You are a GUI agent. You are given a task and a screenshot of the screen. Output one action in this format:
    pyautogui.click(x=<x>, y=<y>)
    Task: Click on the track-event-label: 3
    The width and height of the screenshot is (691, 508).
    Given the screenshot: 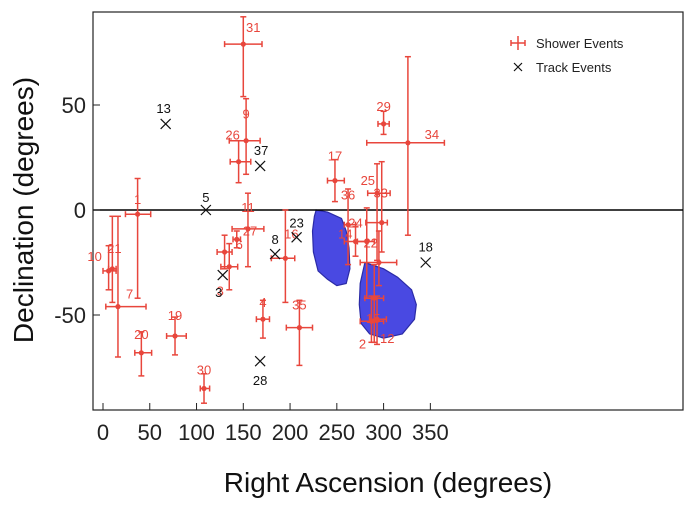 What is the action you would take?
    pyautogui.click(x=218, y=292)
    